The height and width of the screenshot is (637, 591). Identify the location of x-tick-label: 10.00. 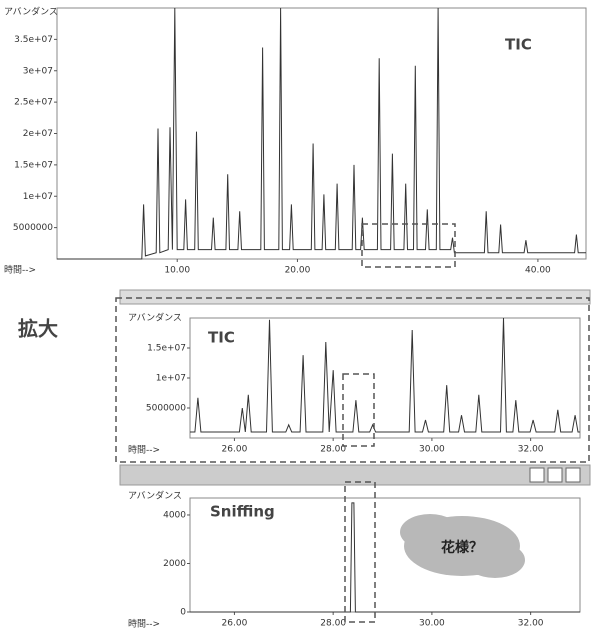
(177, 271).